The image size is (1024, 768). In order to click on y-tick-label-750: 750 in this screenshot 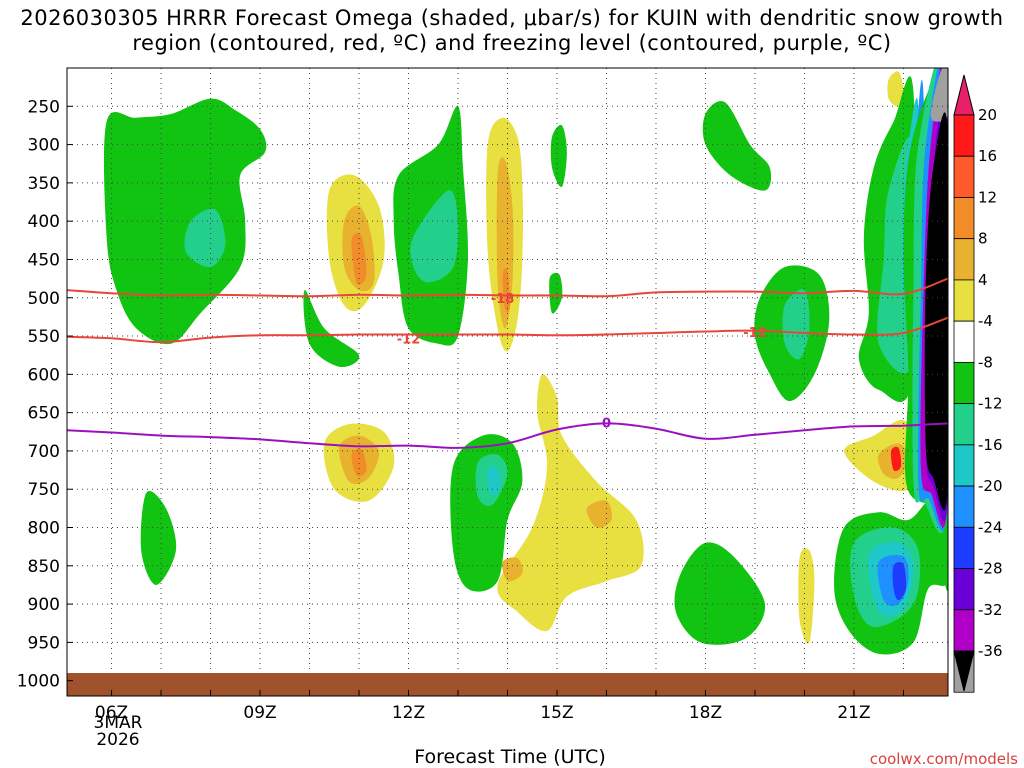, I will do `click(44, 490)`.